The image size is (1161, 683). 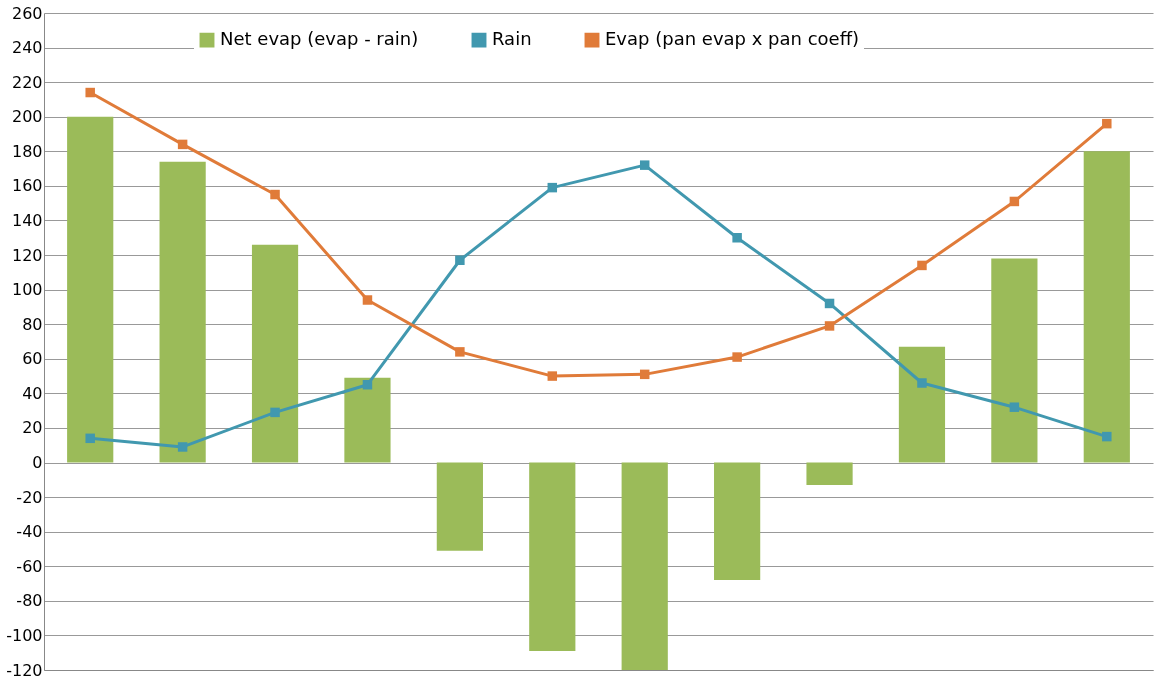 What do you see at coordinates (29, 532) in the screenshot?
I see `y-tick-label: -40` at bounding box center [29, 532].